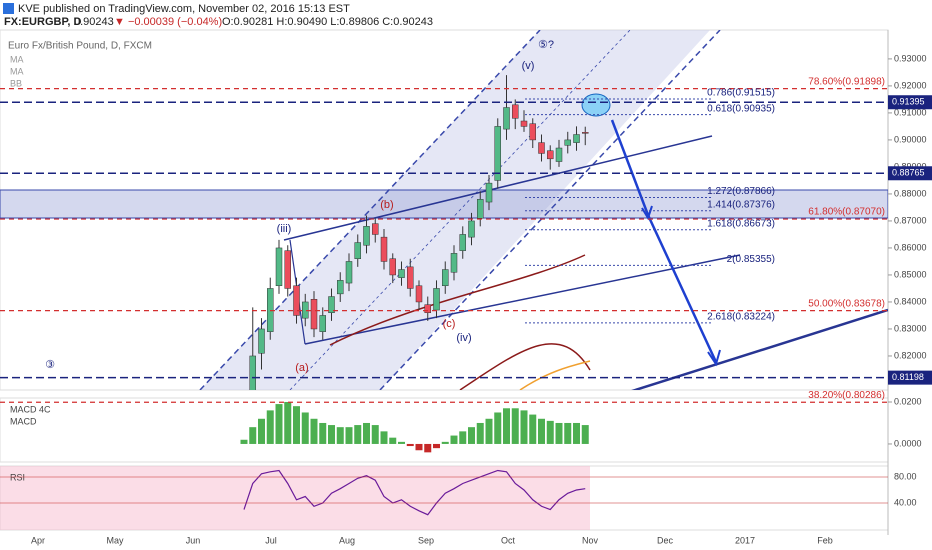 The height and width of the screenshot is (550, 932). What do you see at coordinates (327, 22) in the screenshot?
I see `ohlc: O:0.90281 H:0.90490 L:0.89806 C:0.90243` at bounding box center [327, 22].